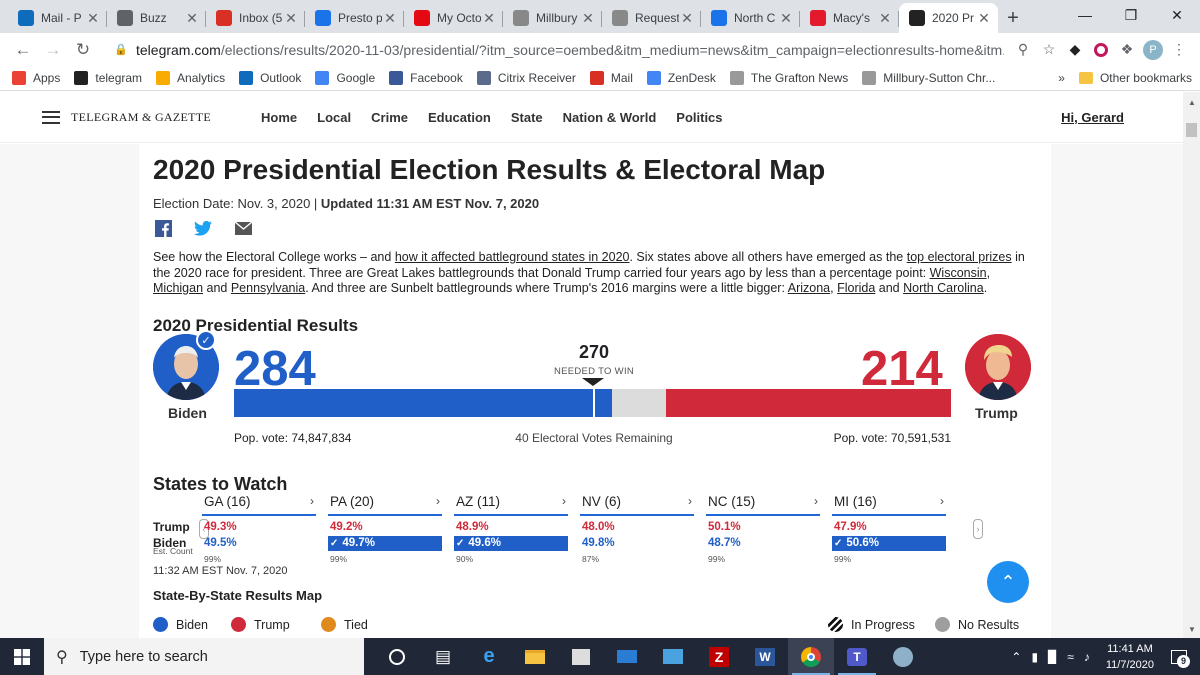 The width and height of the screenshot is (1200, 675). I want to click on network-icon: ▉, so click(1053, 656).